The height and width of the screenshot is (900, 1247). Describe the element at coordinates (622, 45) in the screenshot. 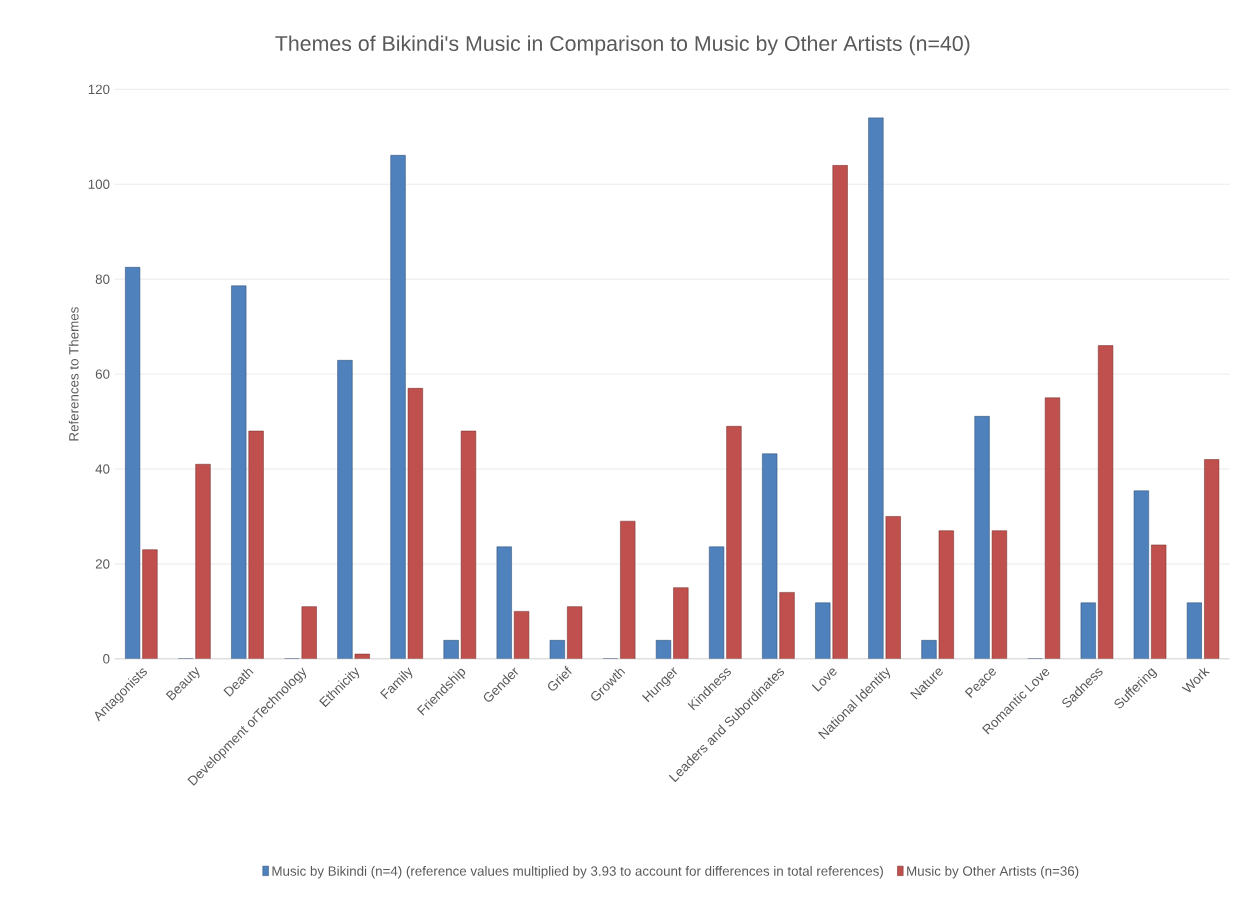

I see `chart-title: Themes of Bikindi's Music in Comparison to Music by Other Artists (n=40)` at that location.